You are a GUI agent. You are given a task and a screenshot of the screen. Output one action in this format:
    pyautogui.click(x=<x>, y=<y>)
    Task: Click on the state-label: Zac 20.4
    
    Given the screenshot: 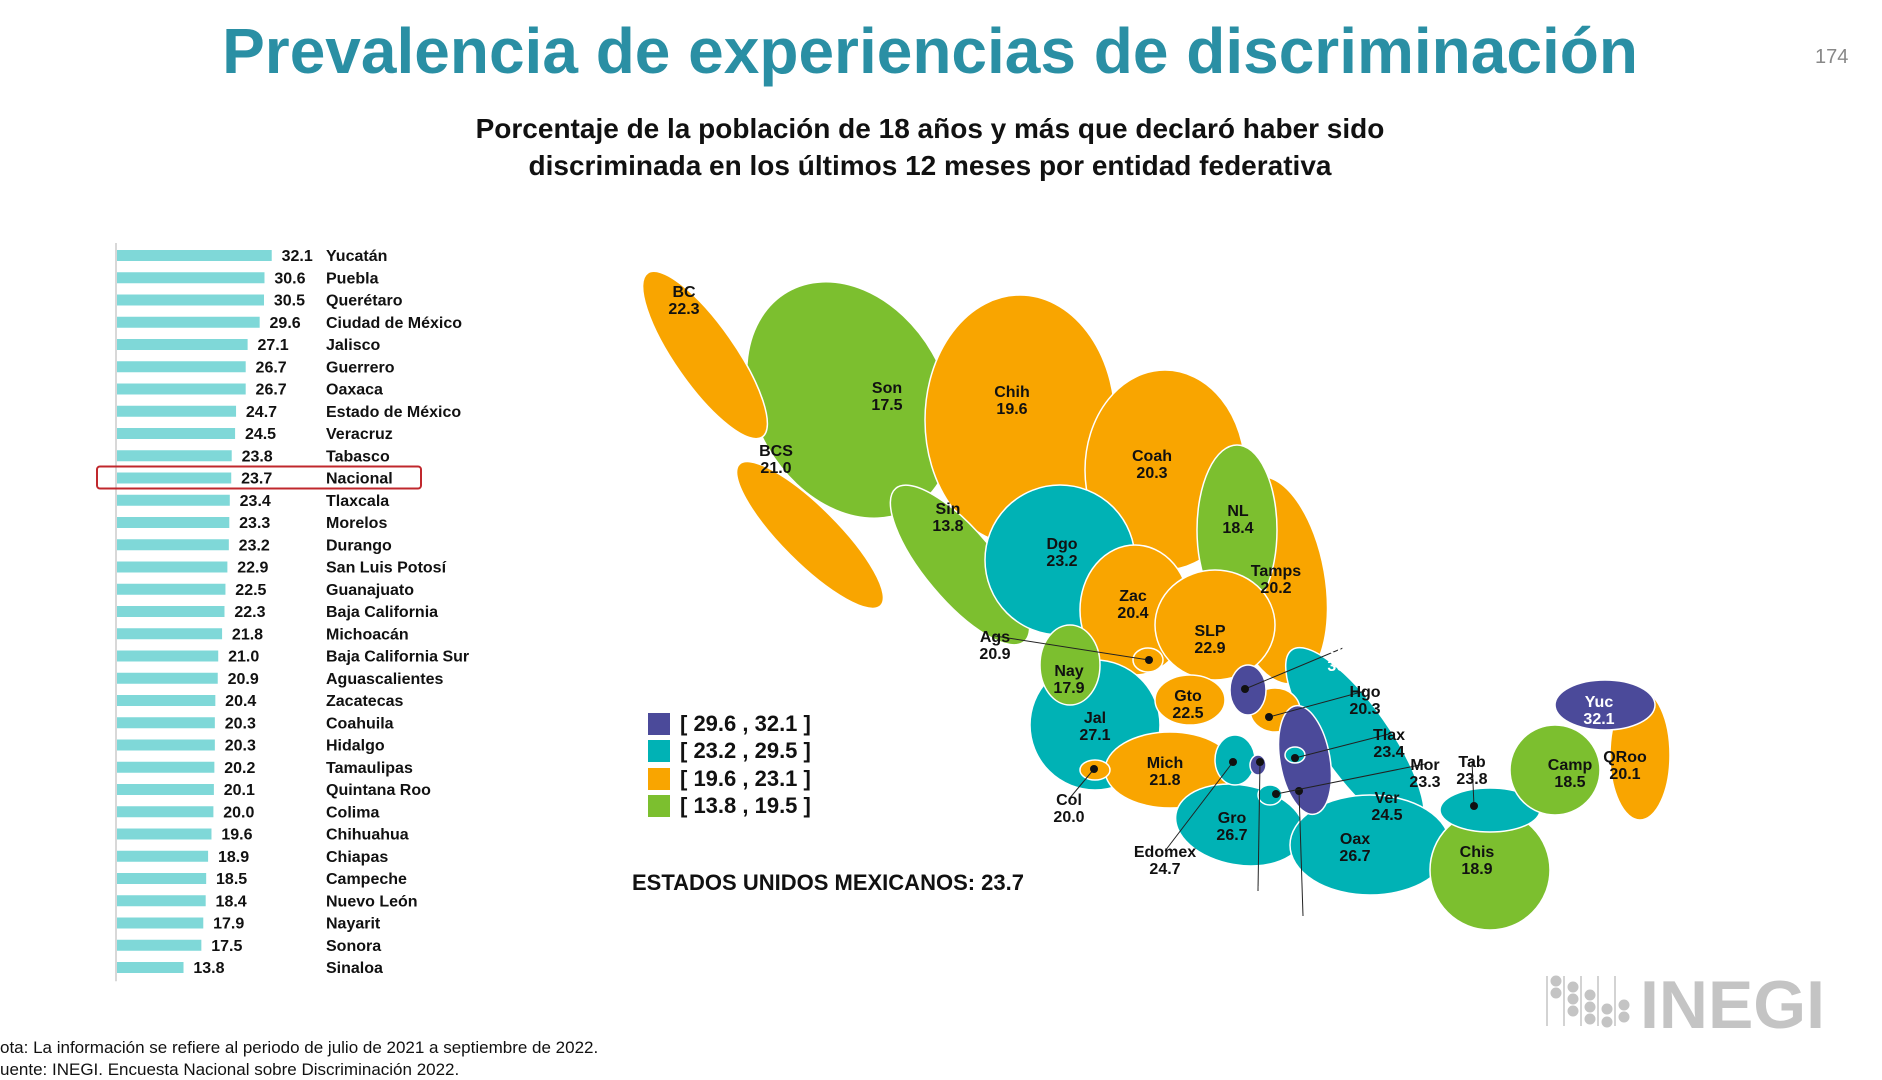 What is the action you would take?
    pyautogui.click(x=1132, y=605)
    